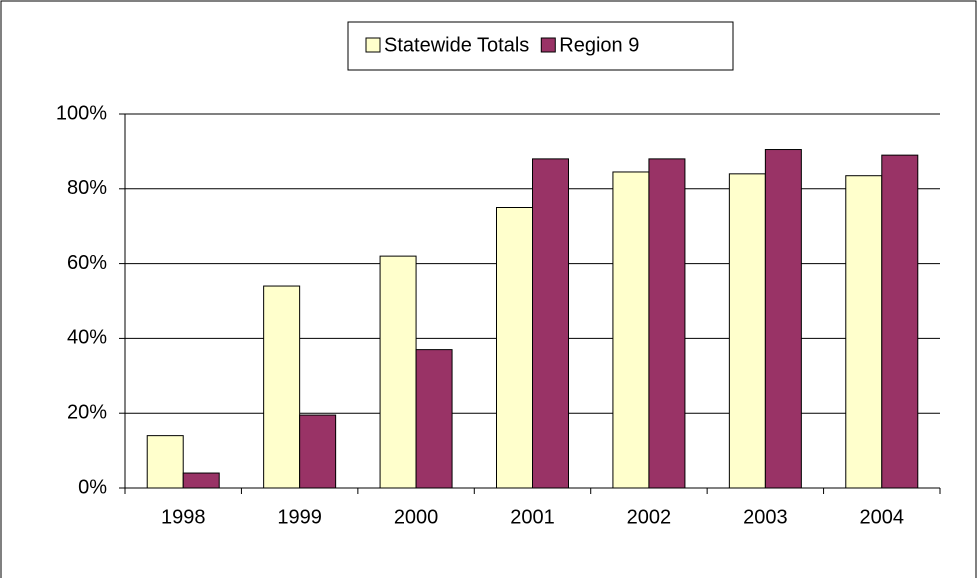 Image resolution: width=980 pixels, height=578 pixels. What do you see at coordinates (456, 45) in the screenshot?
I see `legend-label: Statewide Totals` at bounding box center [456, 45].